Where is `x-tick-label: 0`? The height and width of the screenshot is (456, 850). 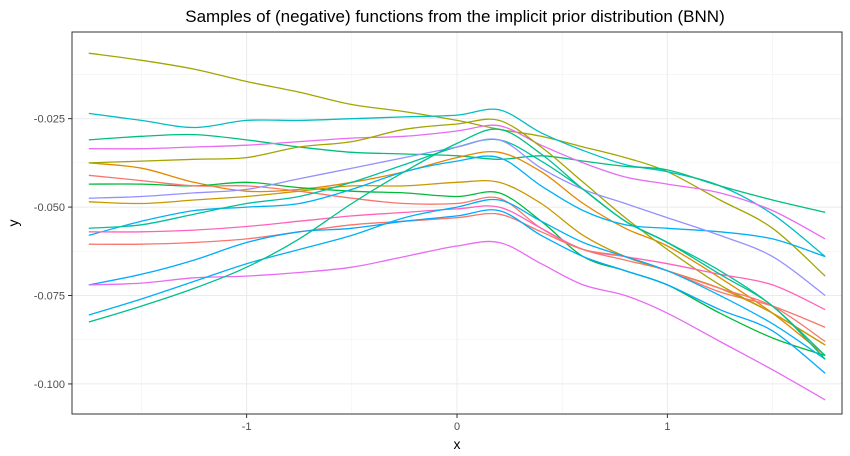 x-tick-label: 0 is located at coordinates (457, 427).